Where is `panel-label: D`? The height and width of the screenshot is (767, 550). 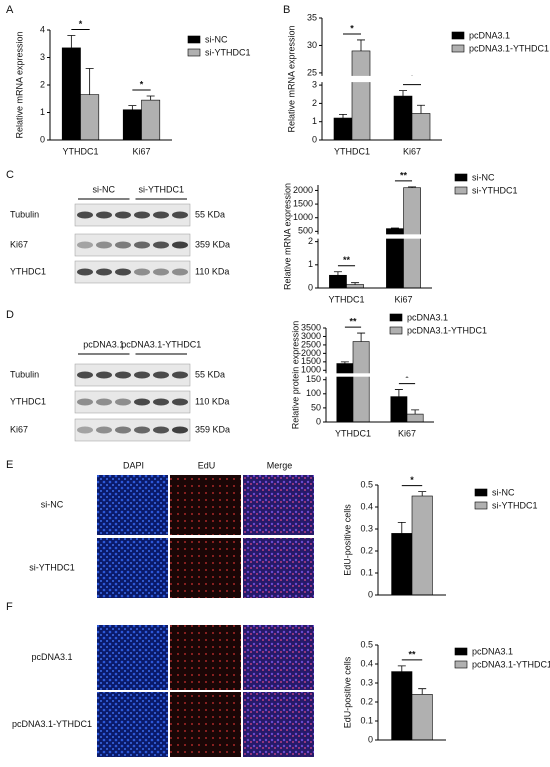
panel-label: D is located at coordinates (10, 315).